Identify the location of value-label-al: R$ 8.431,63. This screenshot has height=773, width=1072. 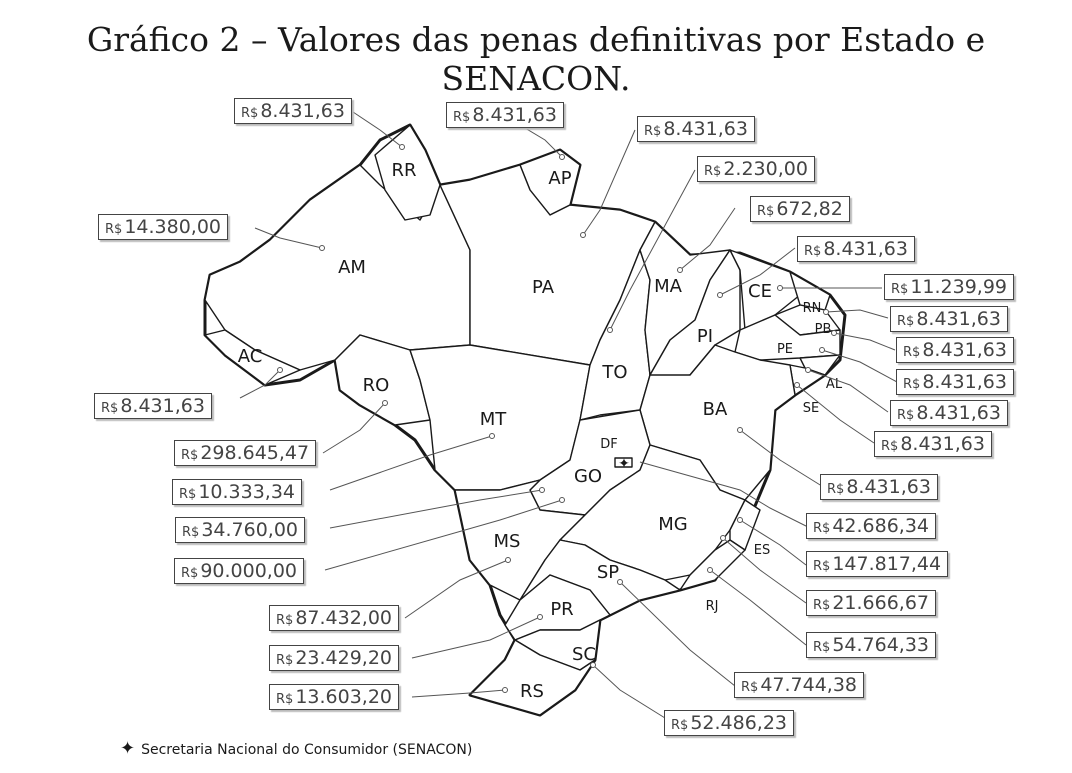
(949, 413).